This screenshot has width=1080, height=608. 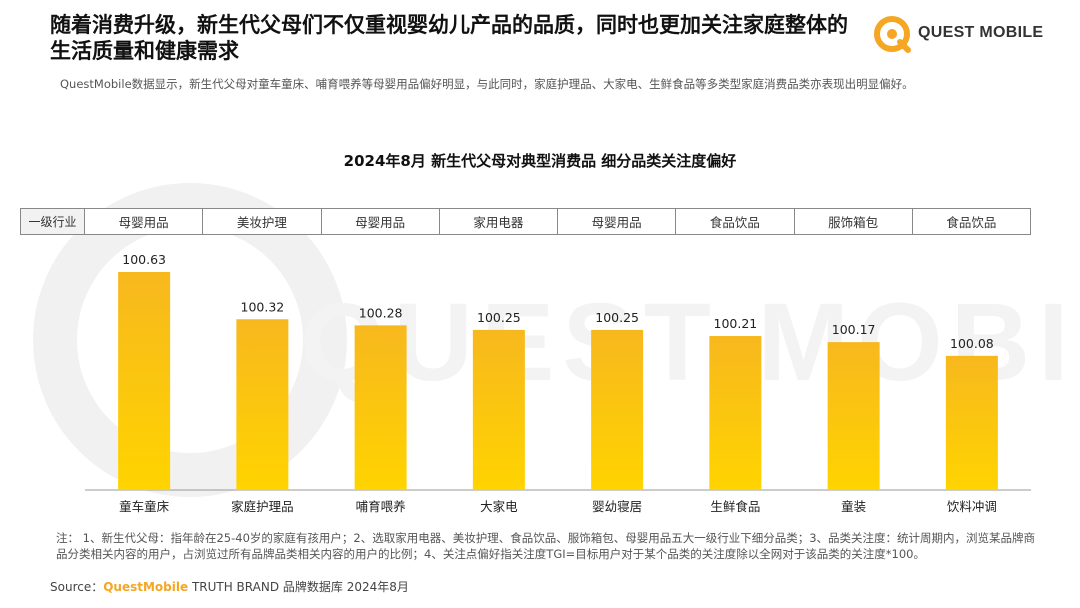 What do you see at coordinates (146, 587) in the screenshot?
I see `source-brand: QuestMobile` at bounding box center [146, 587].